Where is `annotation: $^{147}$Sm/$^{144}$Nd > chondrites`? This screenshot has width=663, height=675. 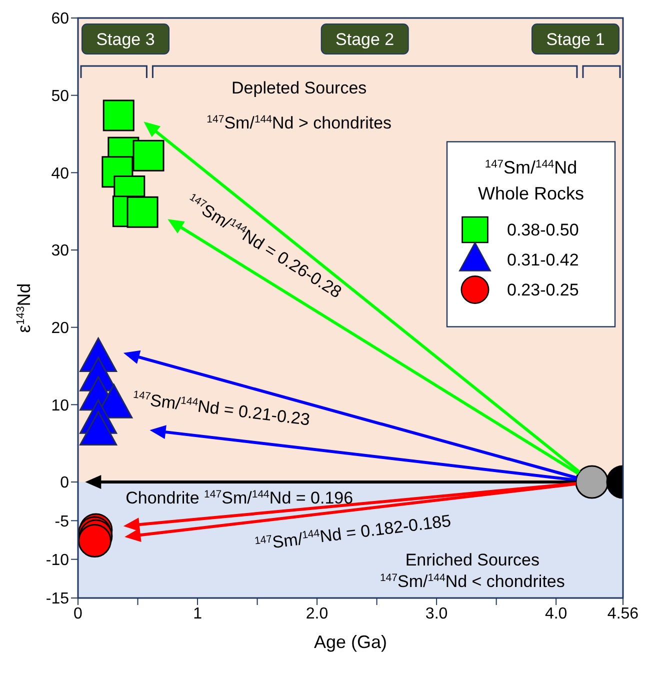 annotation: $^{147}$Sm/$^{144}$Nd > chondrites is located at coordinates (299, 122).